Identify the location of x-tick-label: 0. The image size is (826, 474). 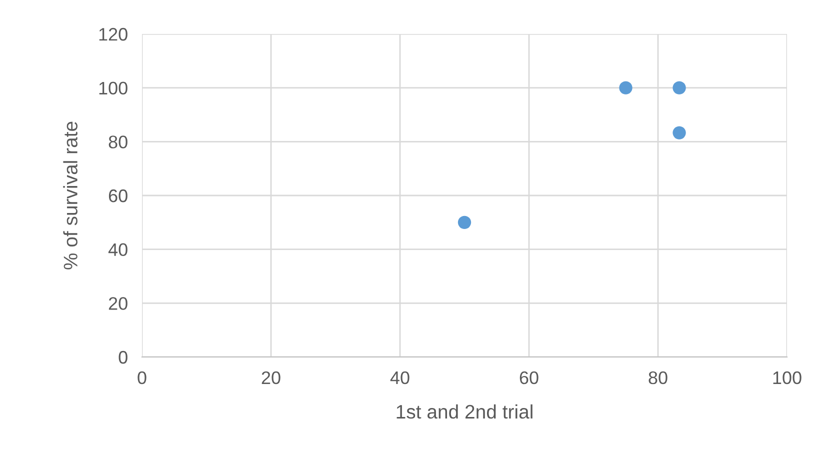
(142, 377).